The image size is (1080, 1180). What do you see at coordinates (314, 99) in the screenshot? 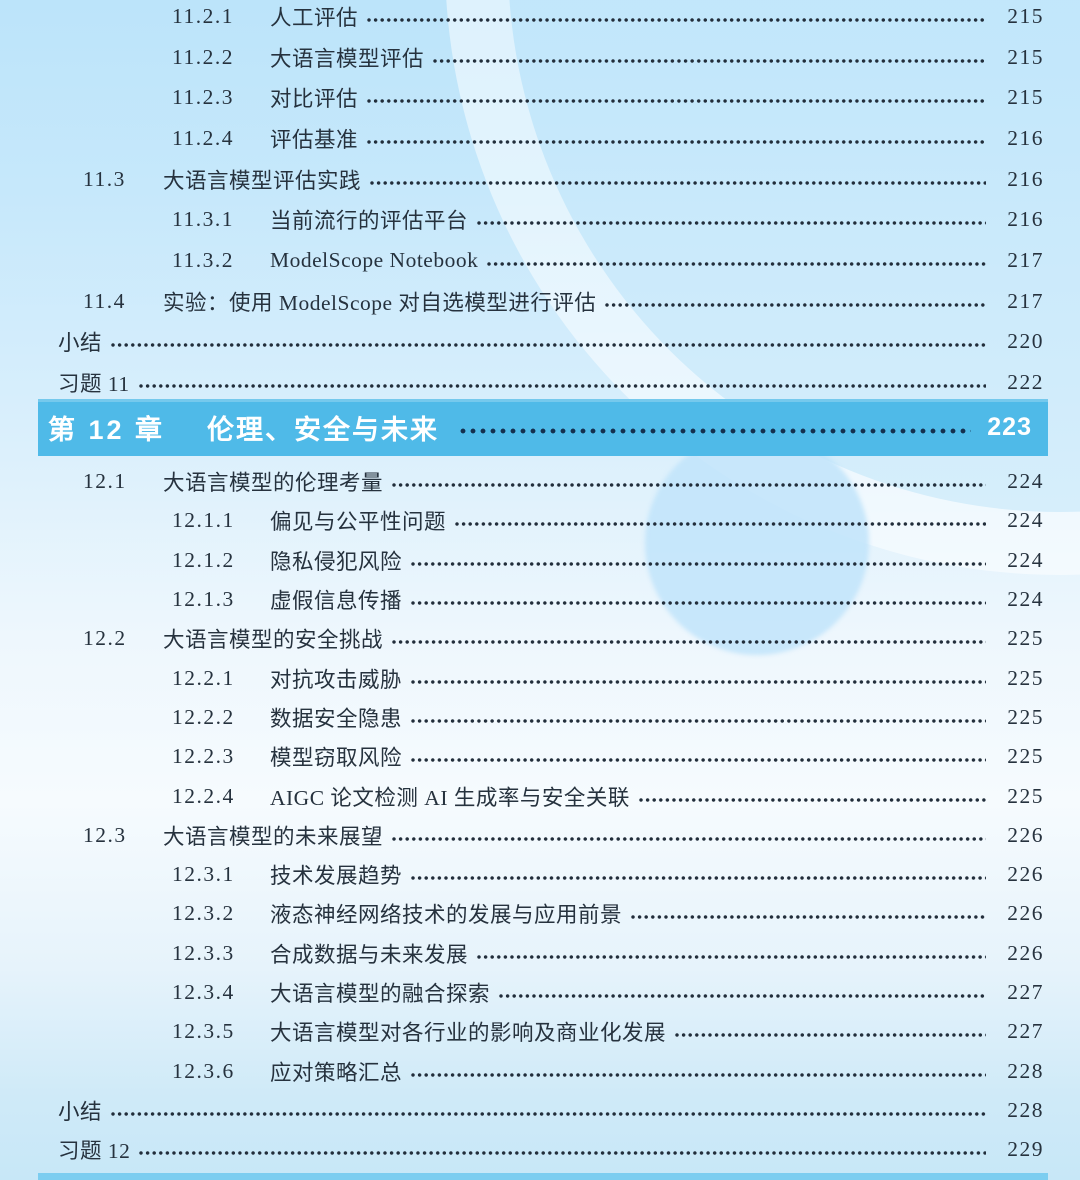
I see `toc-entry-title: 对比评估` at bounding box center [314, 99].